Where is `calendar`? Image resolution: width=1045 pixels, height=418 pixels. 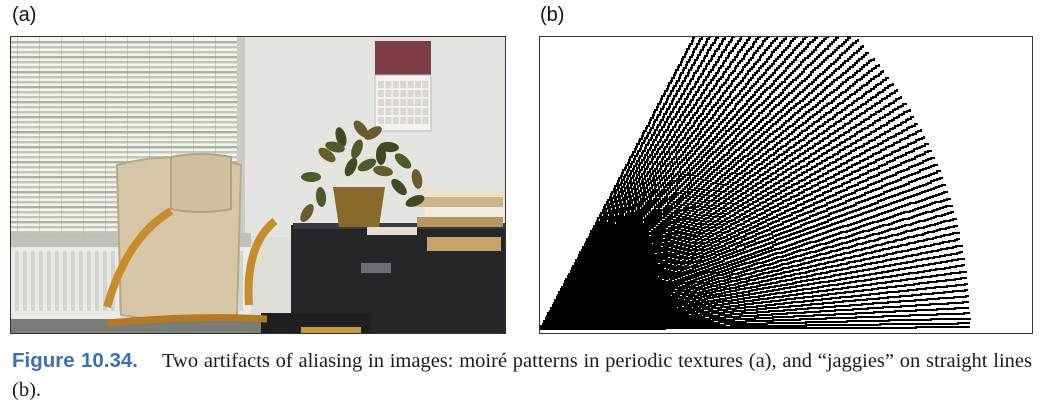
calendar is located at coordinates (403, 102).